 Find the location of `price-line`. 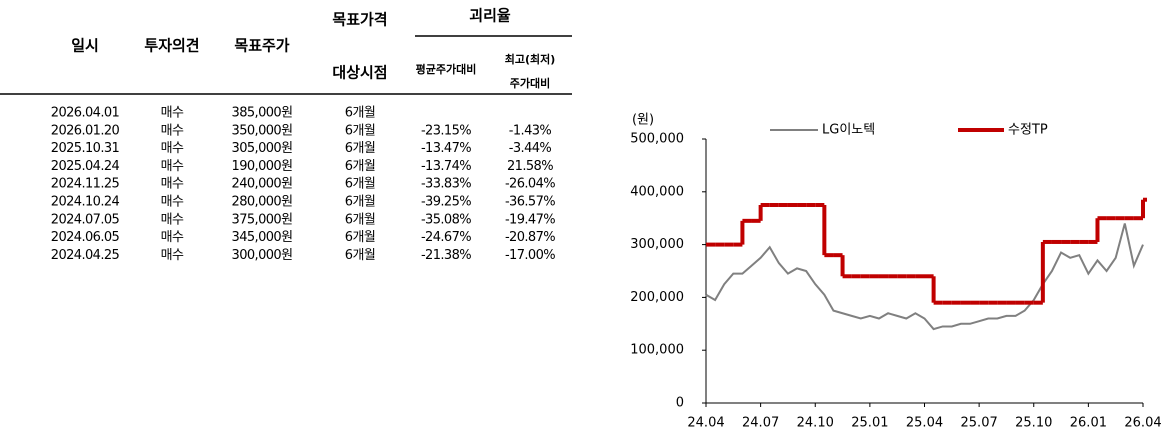

price-line is located at coordinates (924, 277).